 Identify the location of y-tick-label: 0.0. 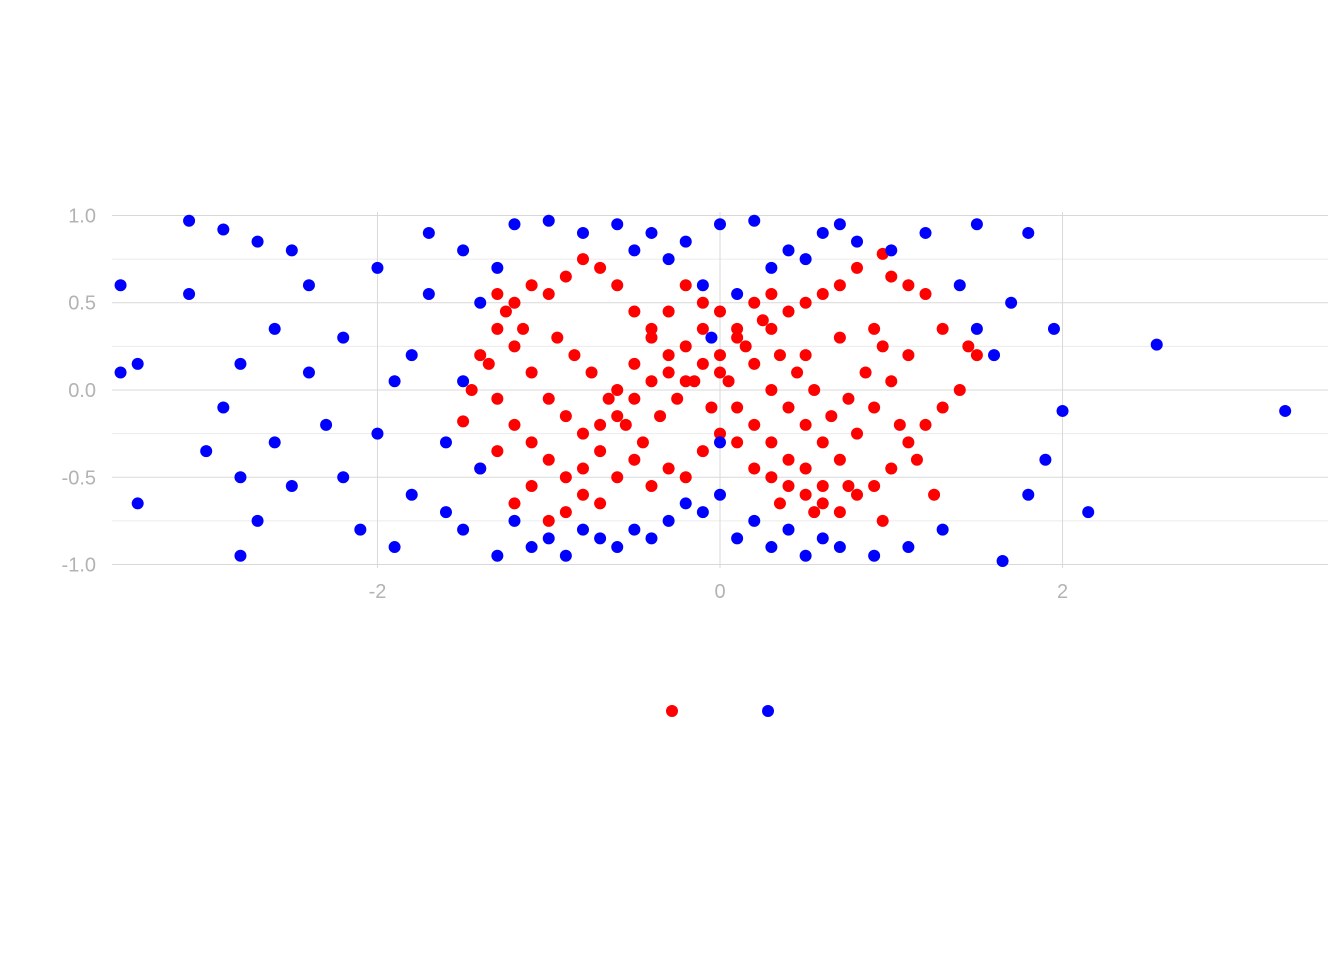
(82, 391).